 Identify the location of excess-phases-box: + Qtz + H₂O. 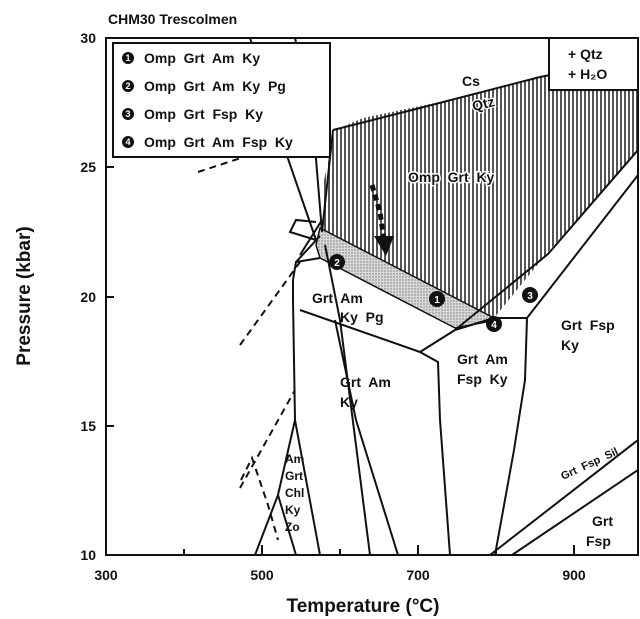
(593, 64).